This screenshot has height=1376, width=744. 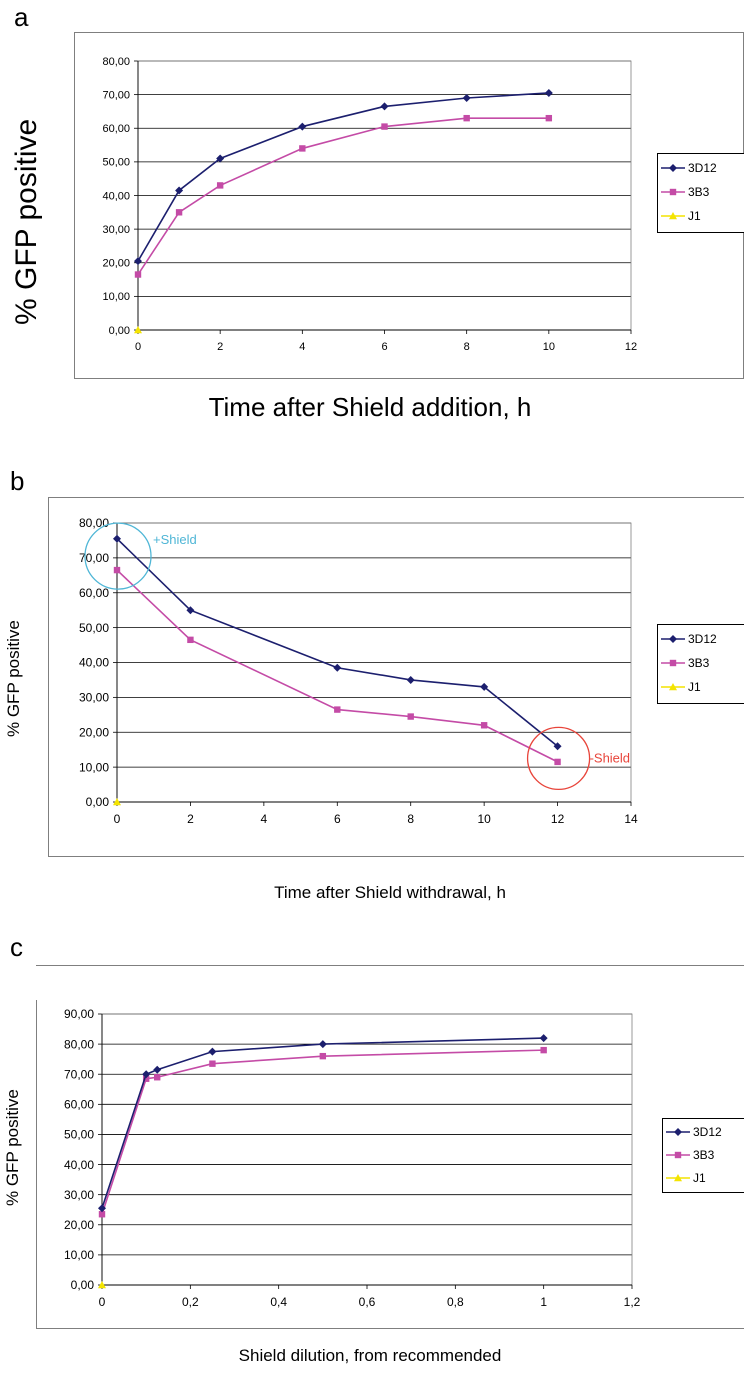 What do you see at coordinates (21, 17) in the screenshot?
I see `panel-letter-a: a` at bounding box center [21, 17].